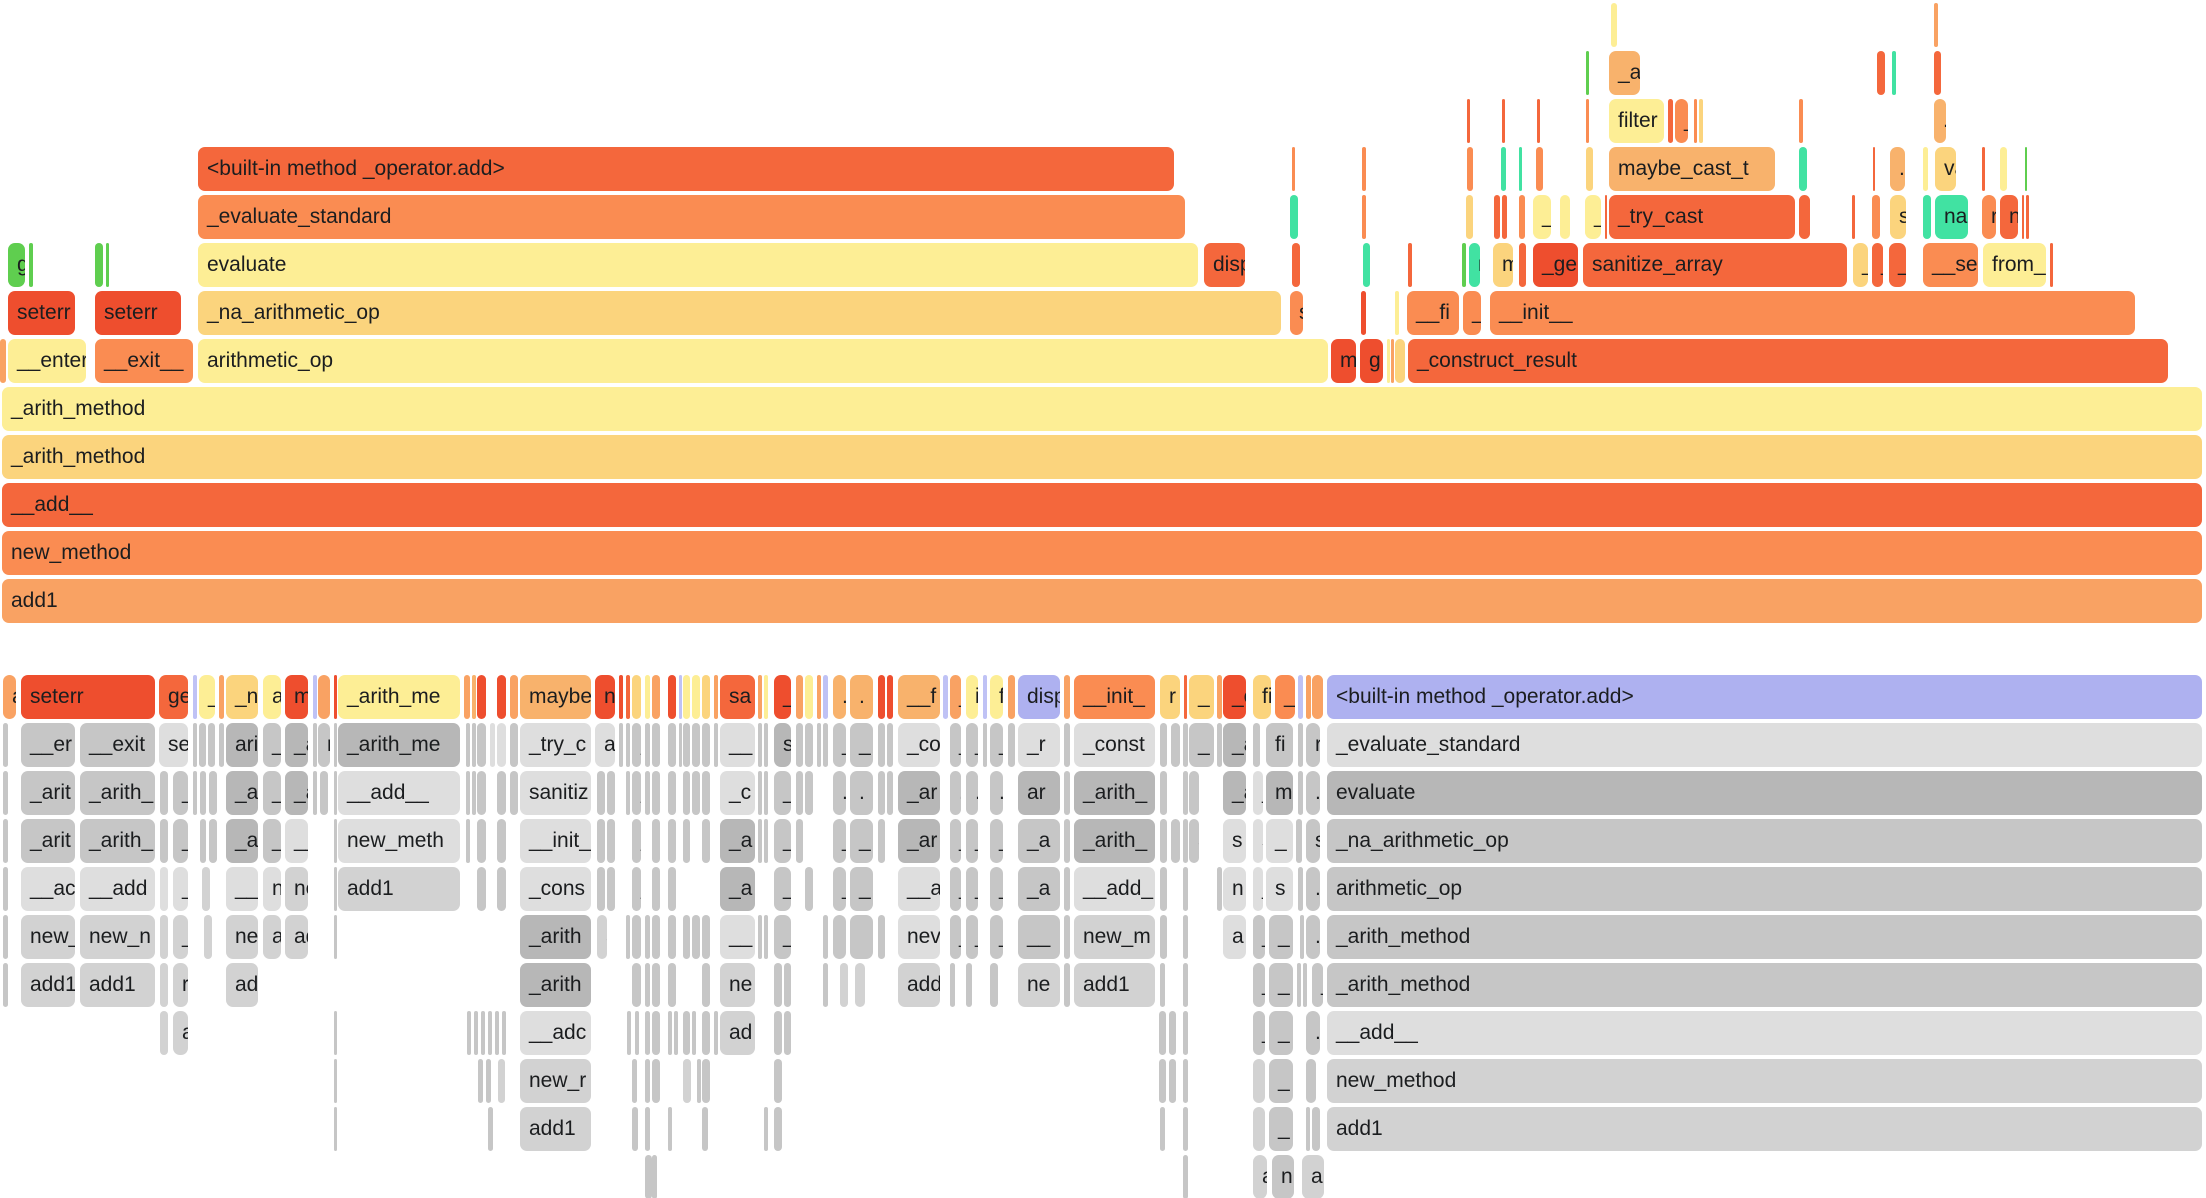 This screenshot has width=2206, height=1198. I want to click on frame-__init__: __init__, so click(1812, 313).